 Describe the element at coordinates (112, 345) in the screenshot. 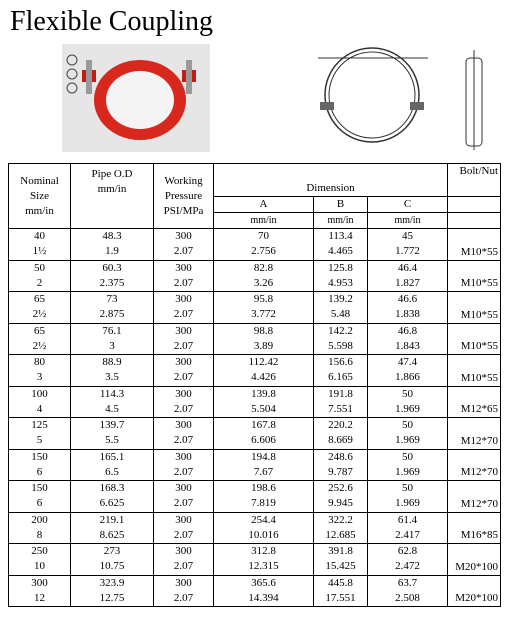

I see `od-in: 3` at that location.